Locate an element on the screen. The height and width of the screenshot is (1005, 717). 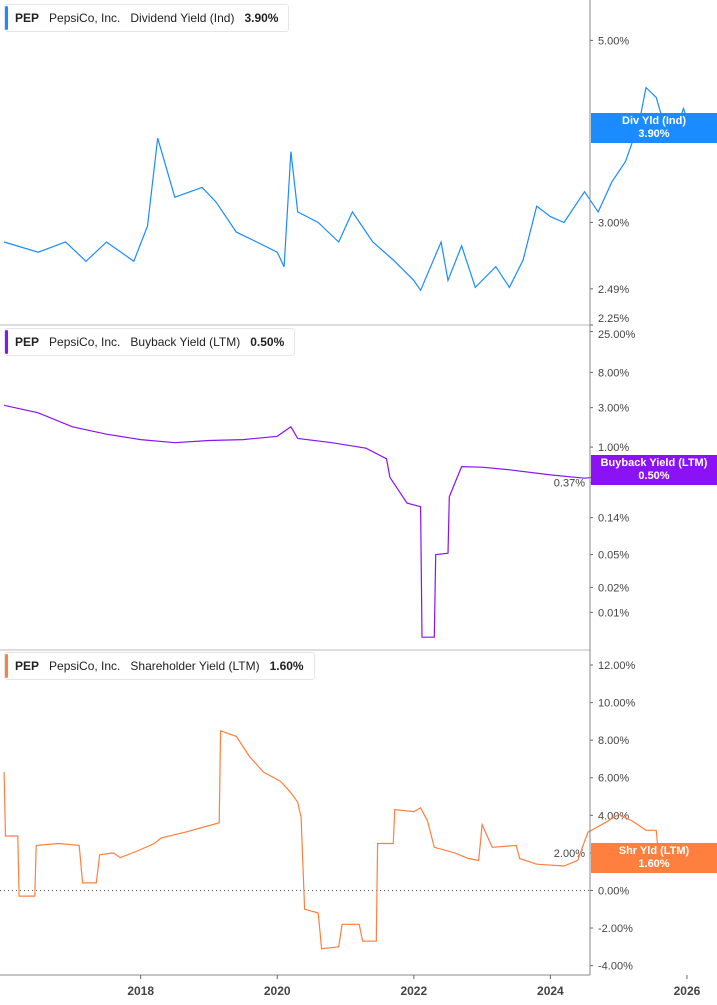
legend-value: 0.50% is located at coordinates (267, 342).